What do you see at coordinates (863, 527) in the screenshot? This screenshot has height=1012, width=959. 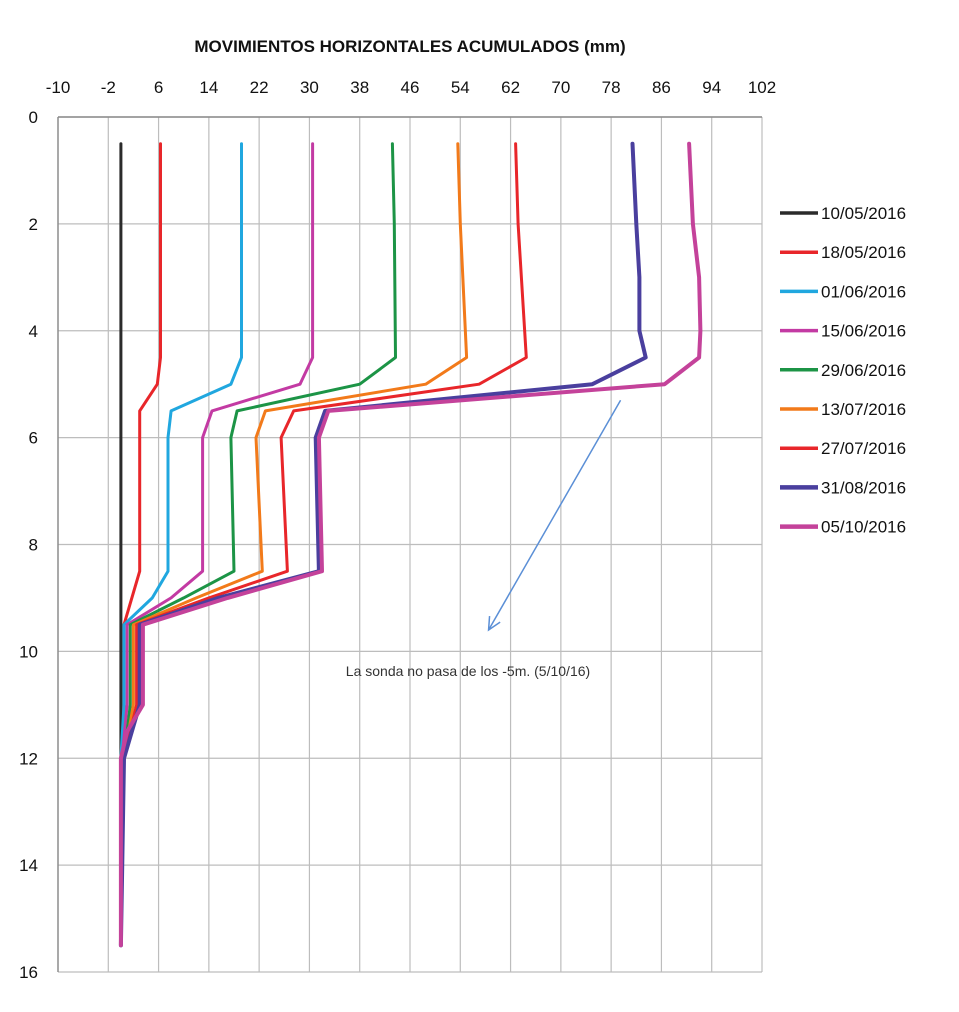 I see `legend-label: 05/10/2016` at bounding box center [863, 527].